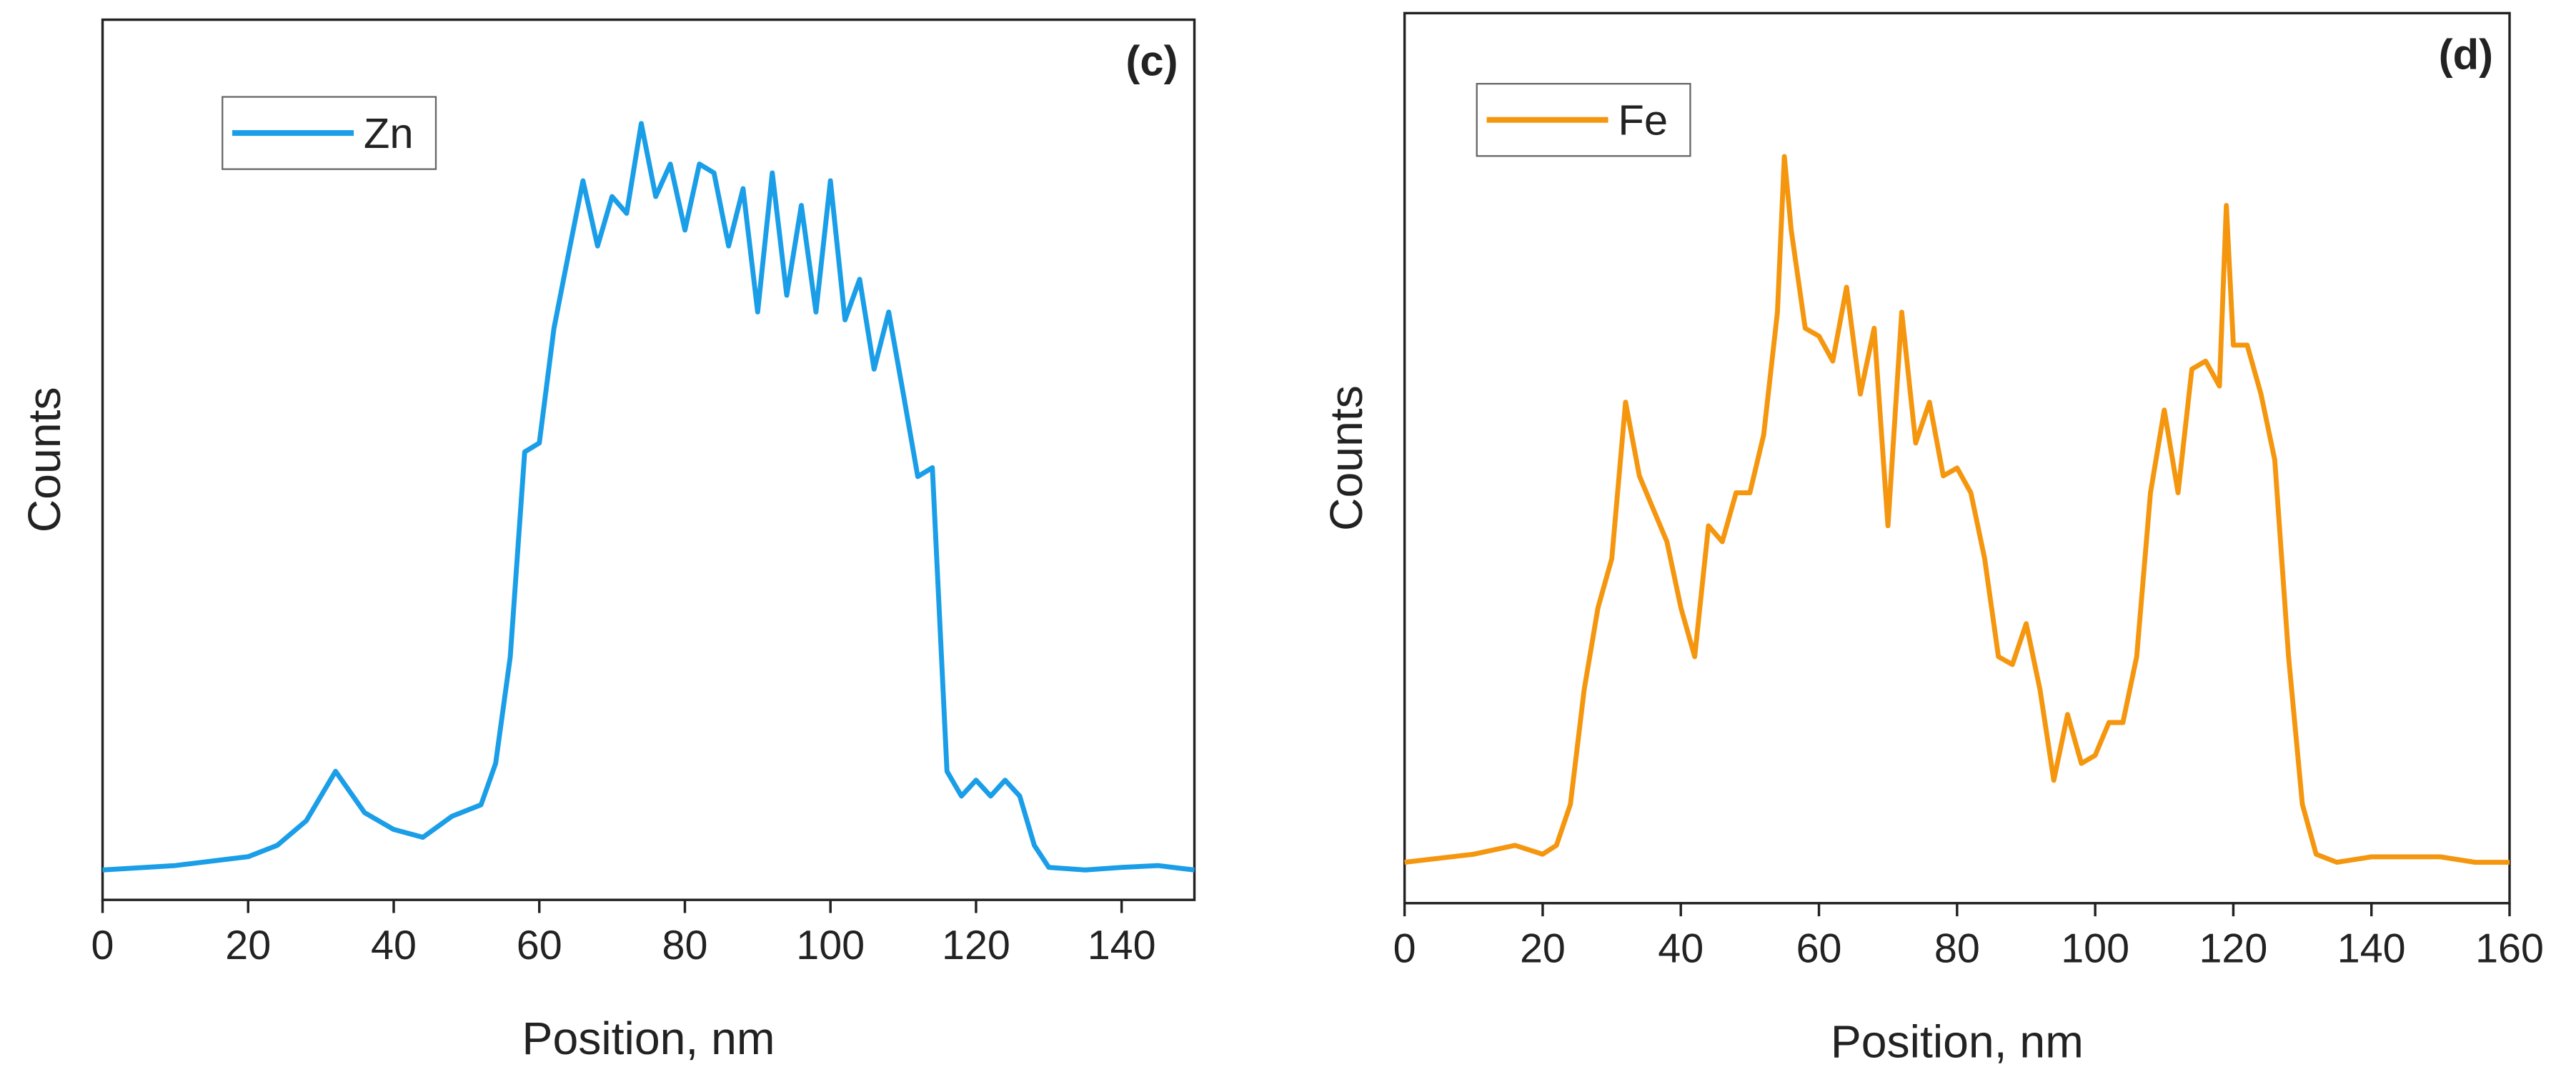 The image size is (2576, 1092). Describe the element at coordinates (1643, 120) in the screenshot. I see `legend-label: Fe` at that location.